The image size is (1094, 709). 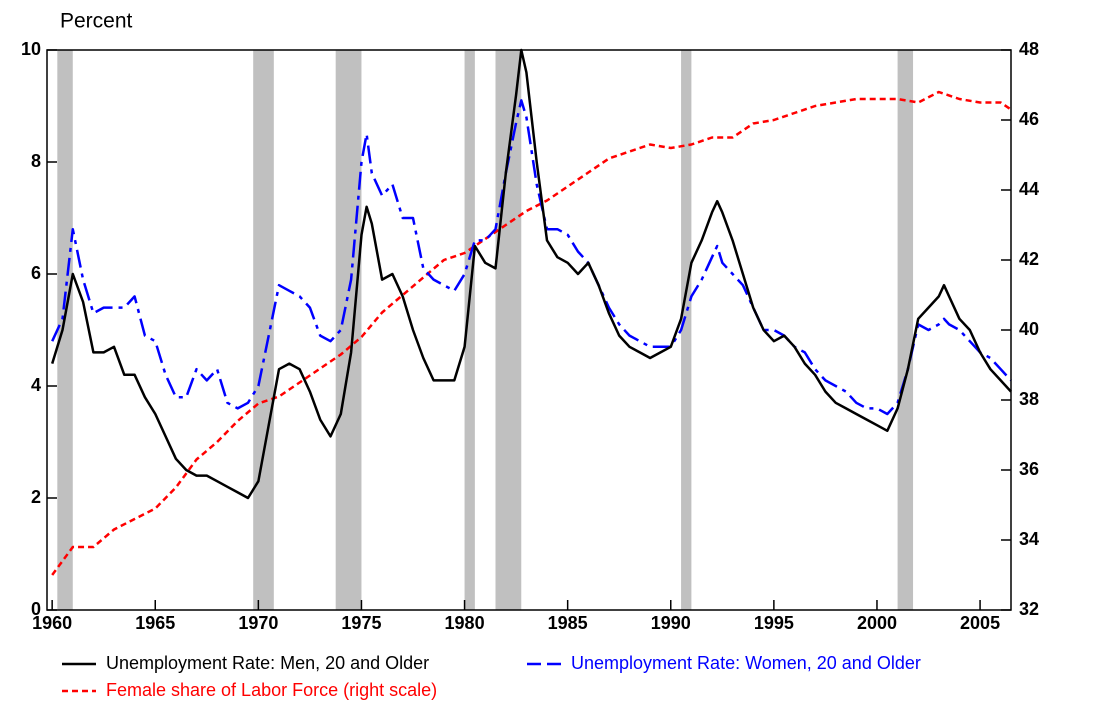 What do you see at coordinates (96, 21) in the screenshot?
I see `y-axis-label: Percent` at bounding box center [96, 21].